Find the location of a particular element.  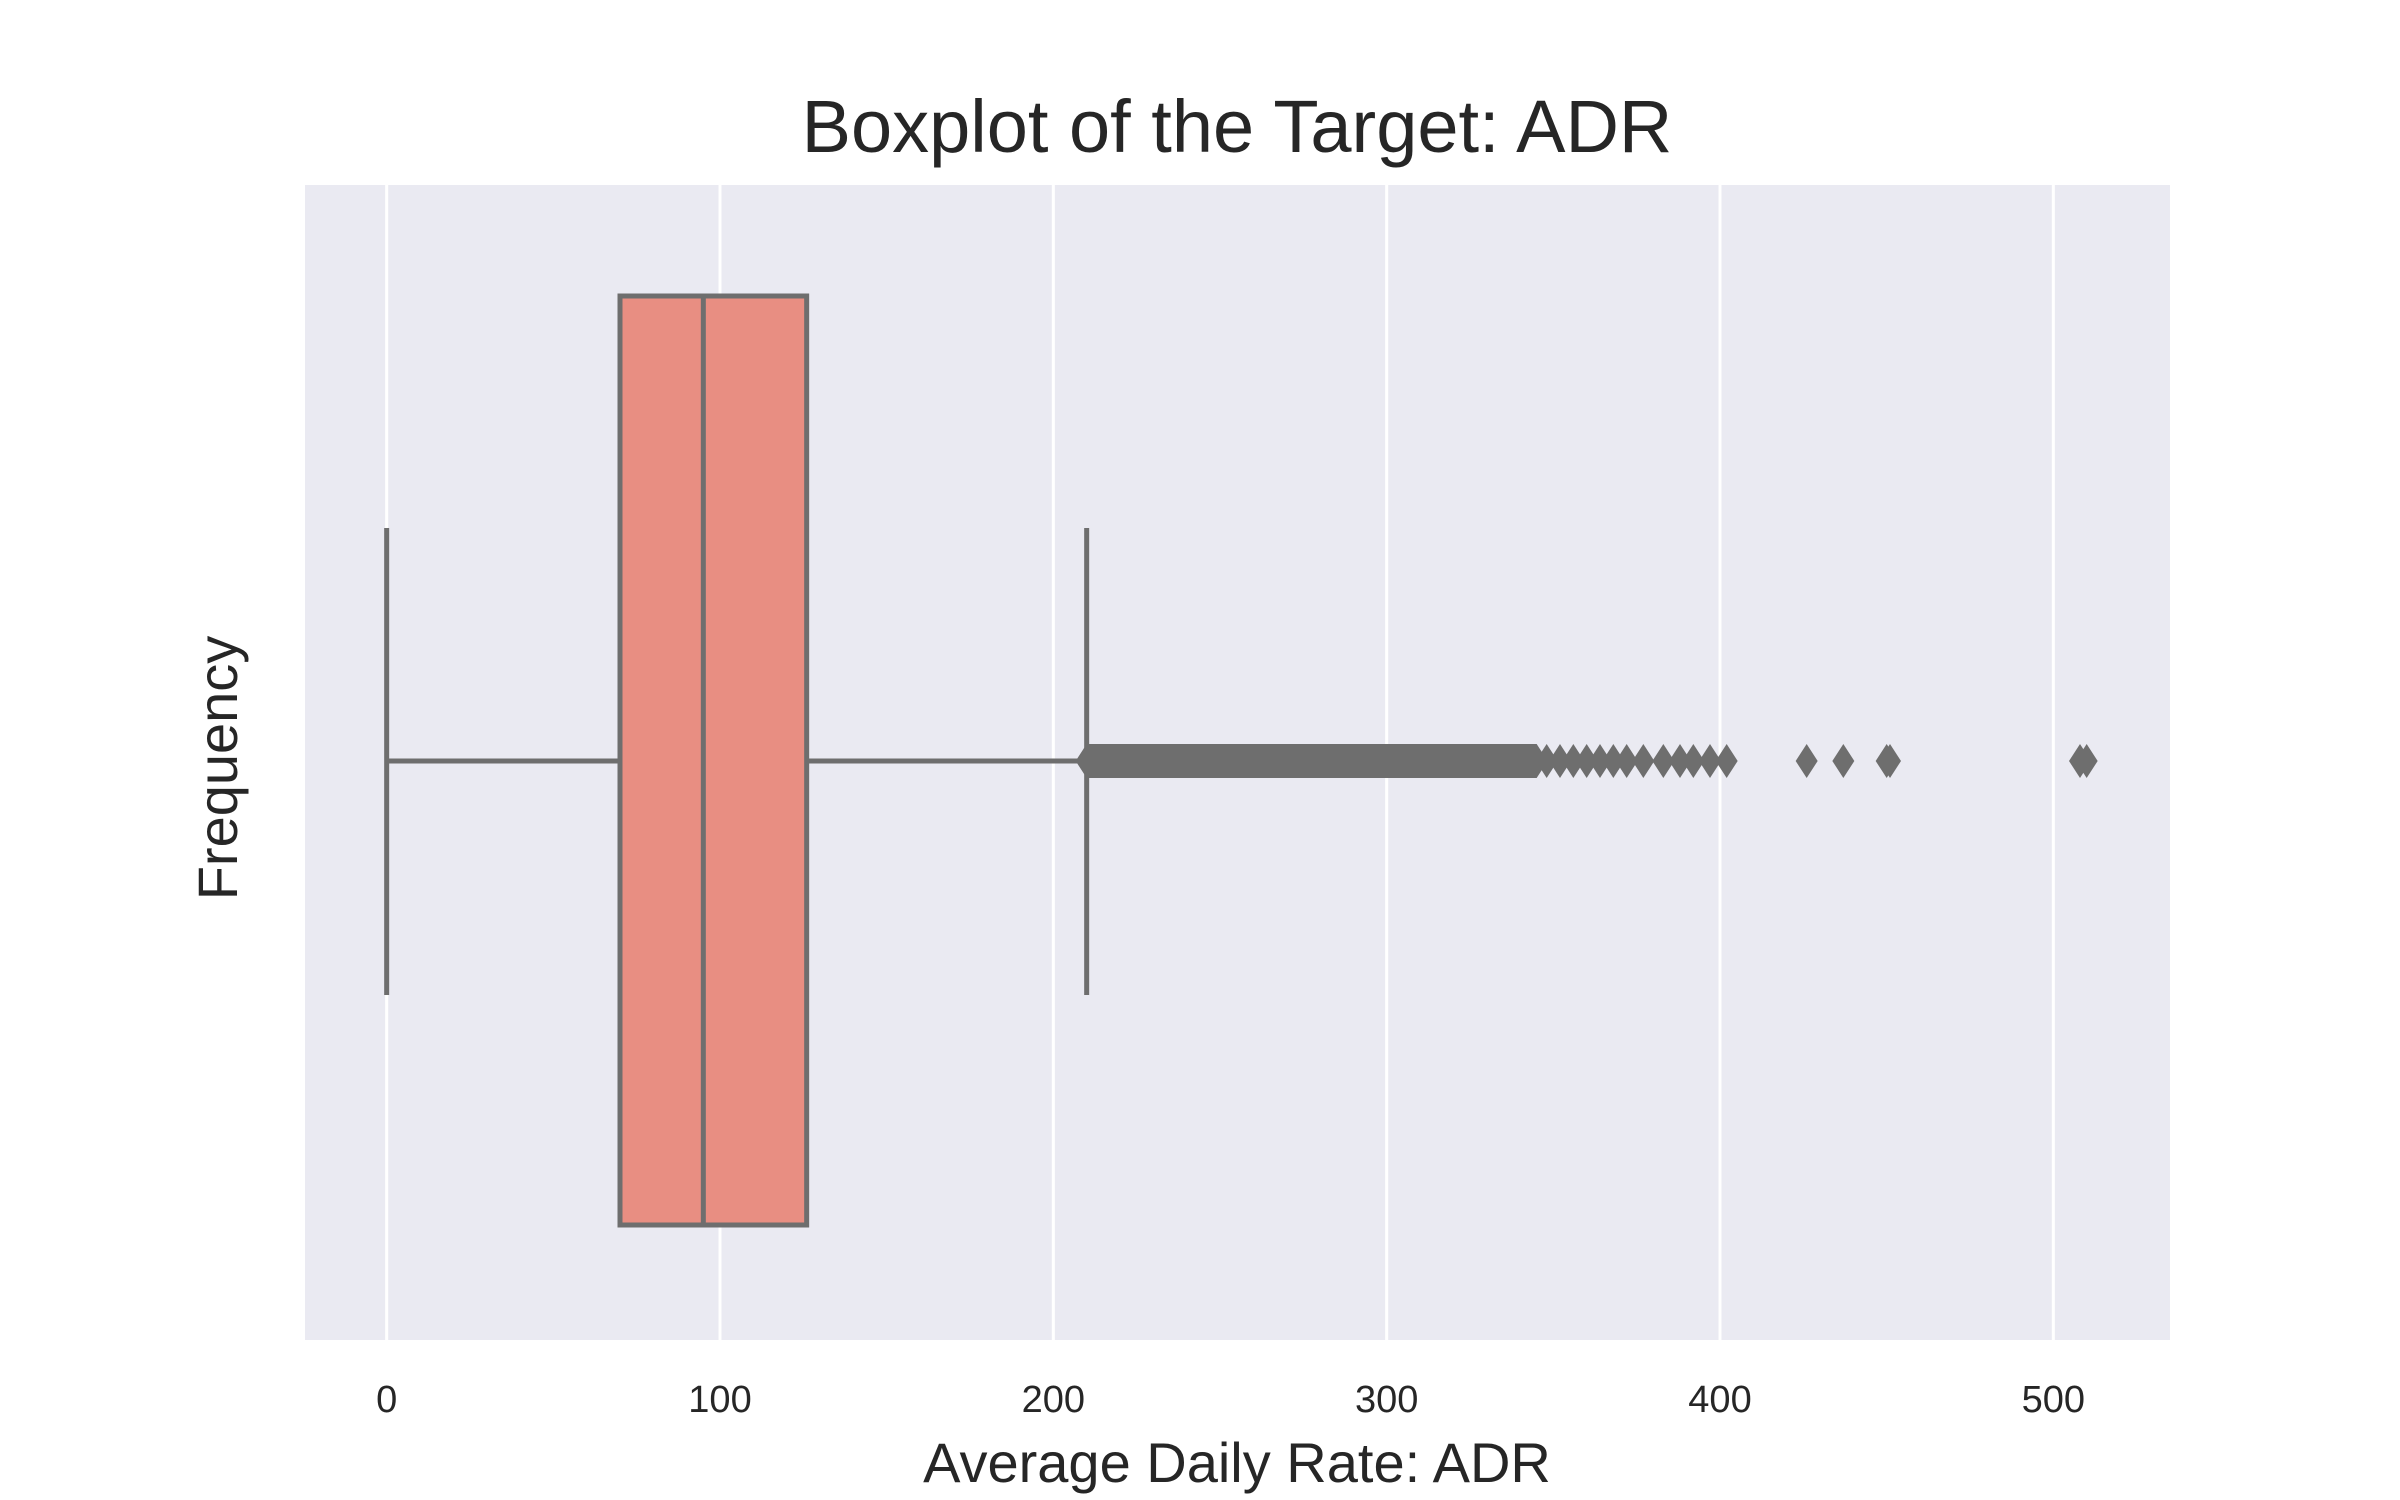

x-tick-label: 300 is located at coordinates (1386, 1400).